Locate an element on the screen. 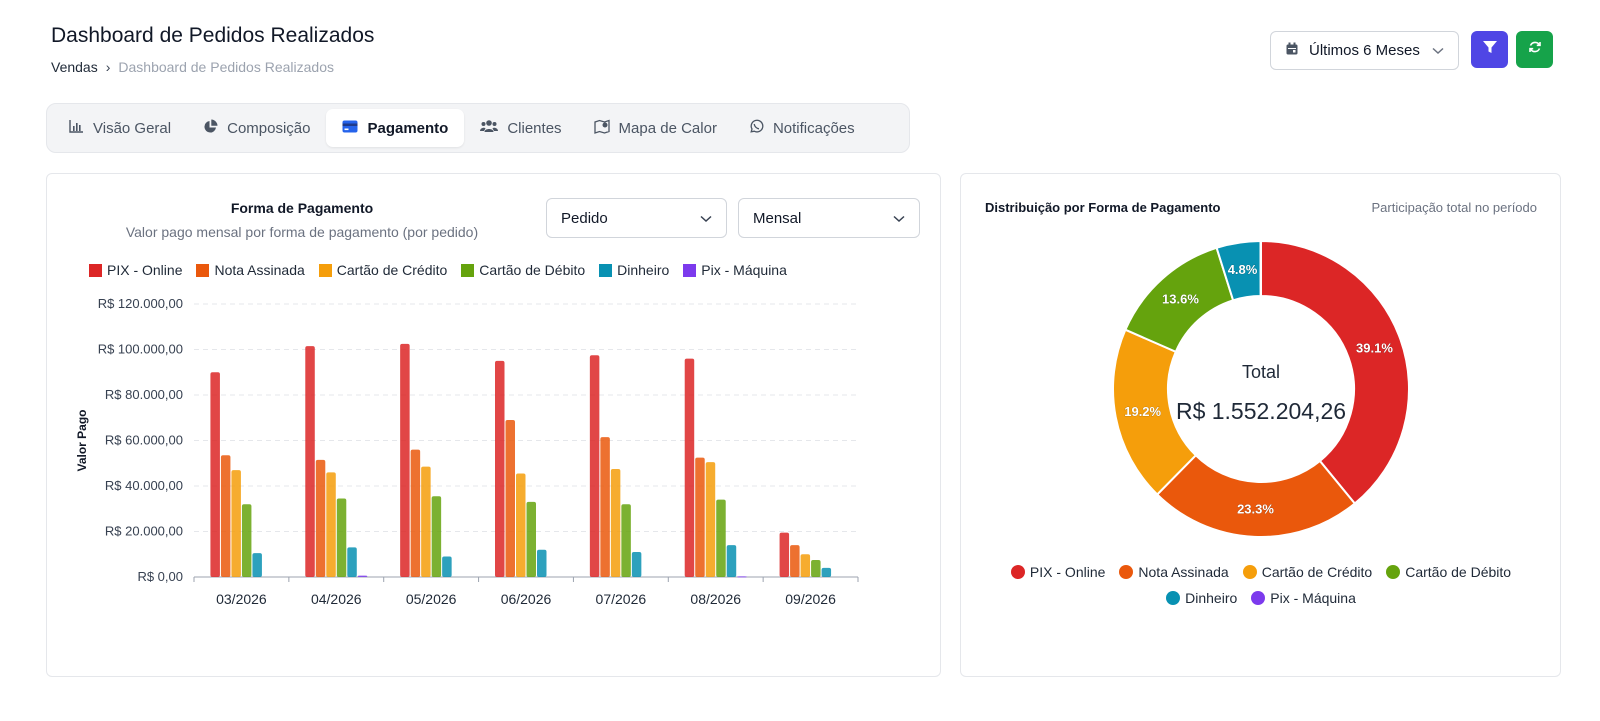  donut-slice-label: 39.1% is located at coordinates (1374, 347).